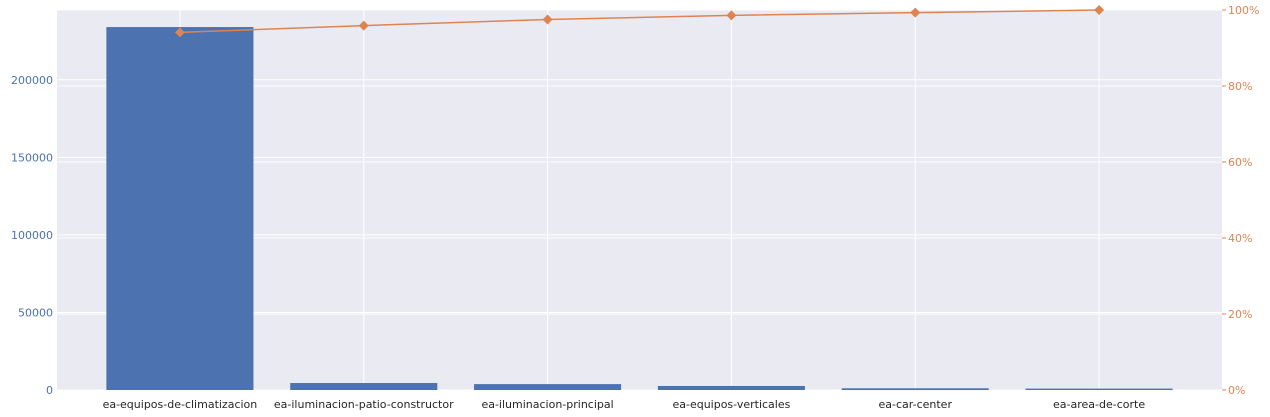  What do you see at coordinates (180, 404) in the screenshot?
I see `x-tick-label: ea-equipos-de-climatizacion` at bounding box center [180, 404].